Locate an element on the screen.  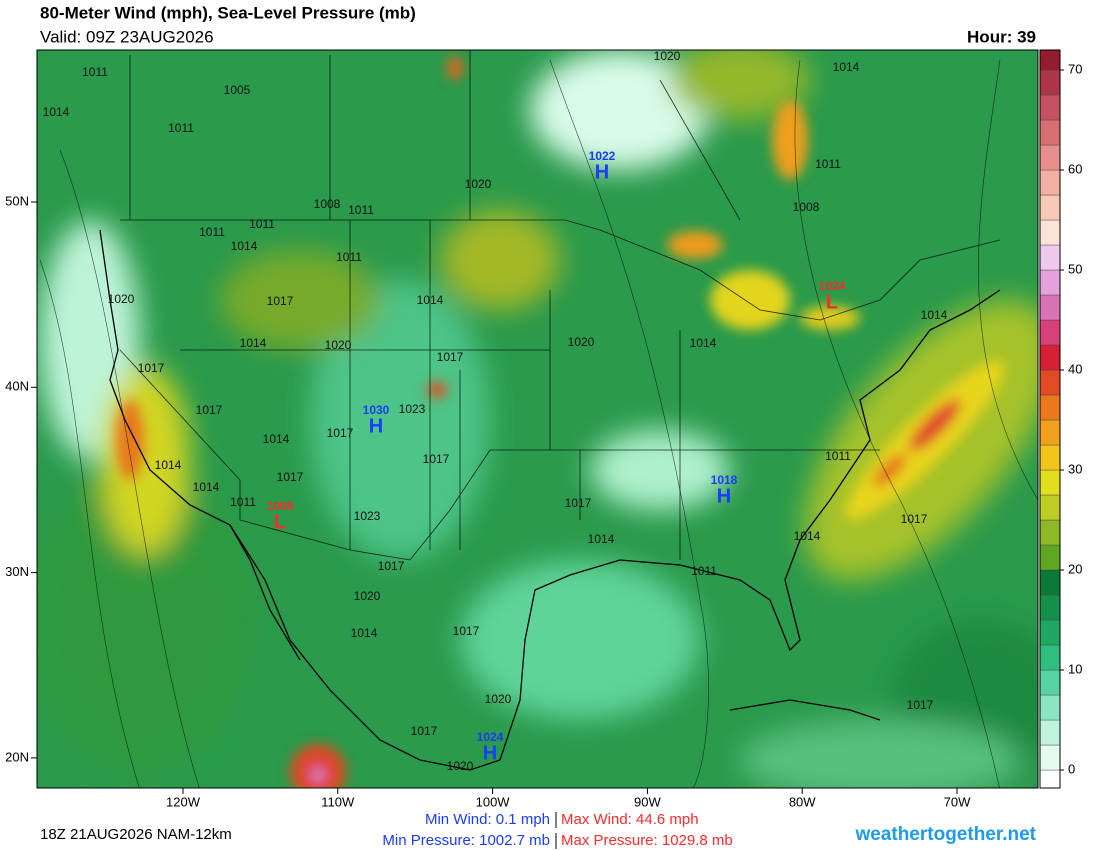
colorbar-label: 70 is located at coordinates (1075, 68).